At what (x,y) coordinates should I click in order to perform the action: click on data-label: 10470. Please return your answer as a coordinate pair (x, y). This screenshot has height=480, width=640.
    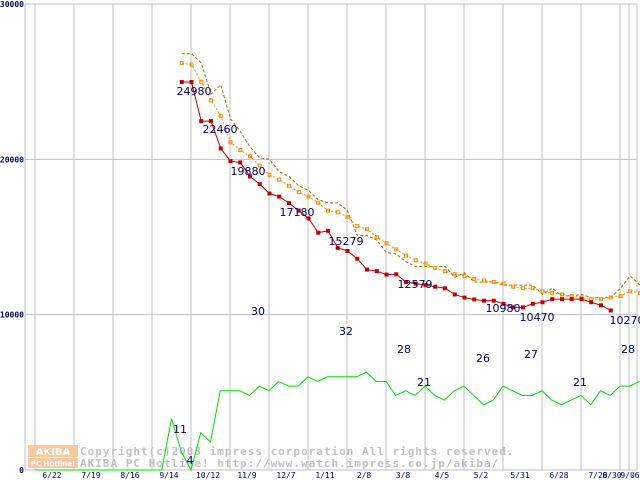
    Looking at the image, I should click on (537, 317).